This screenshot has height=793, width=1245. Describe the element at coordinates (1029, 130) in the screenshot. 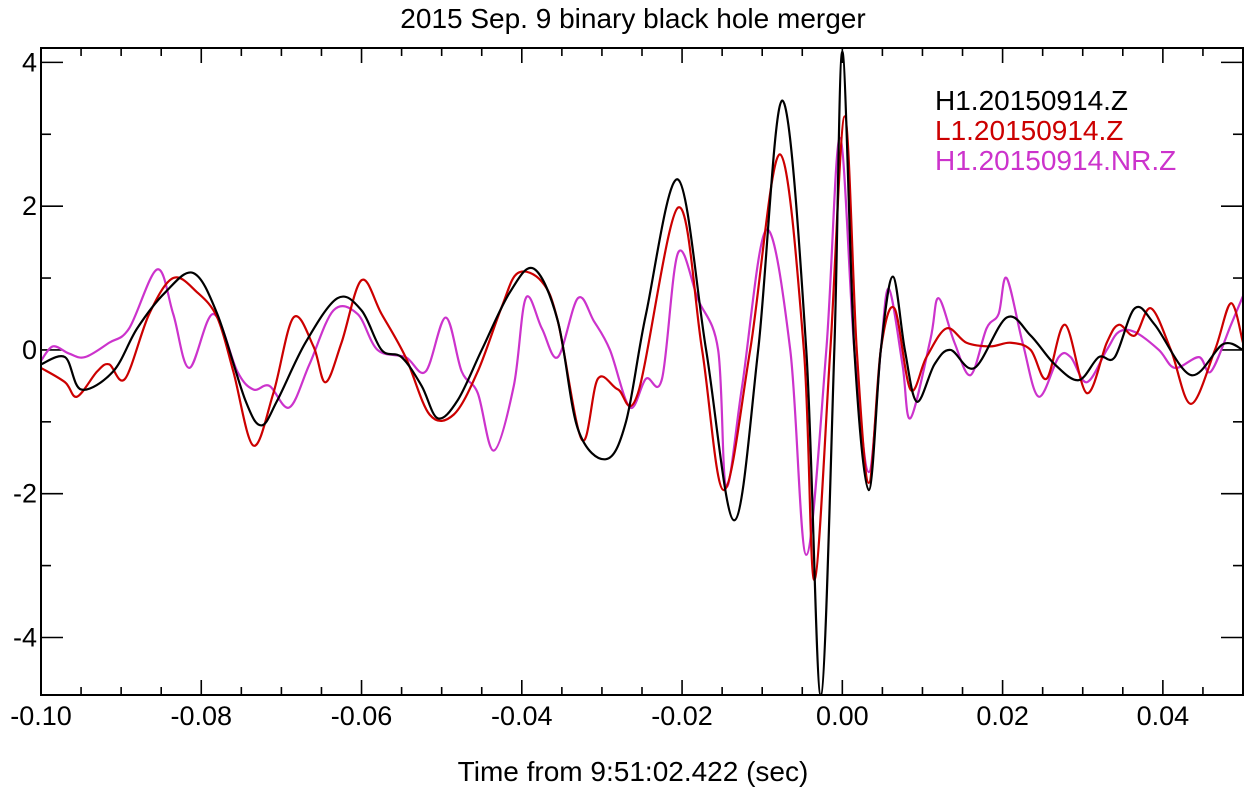

I see `legend-entry-l1-20150914-z: L1.20150914.Z` at that location.